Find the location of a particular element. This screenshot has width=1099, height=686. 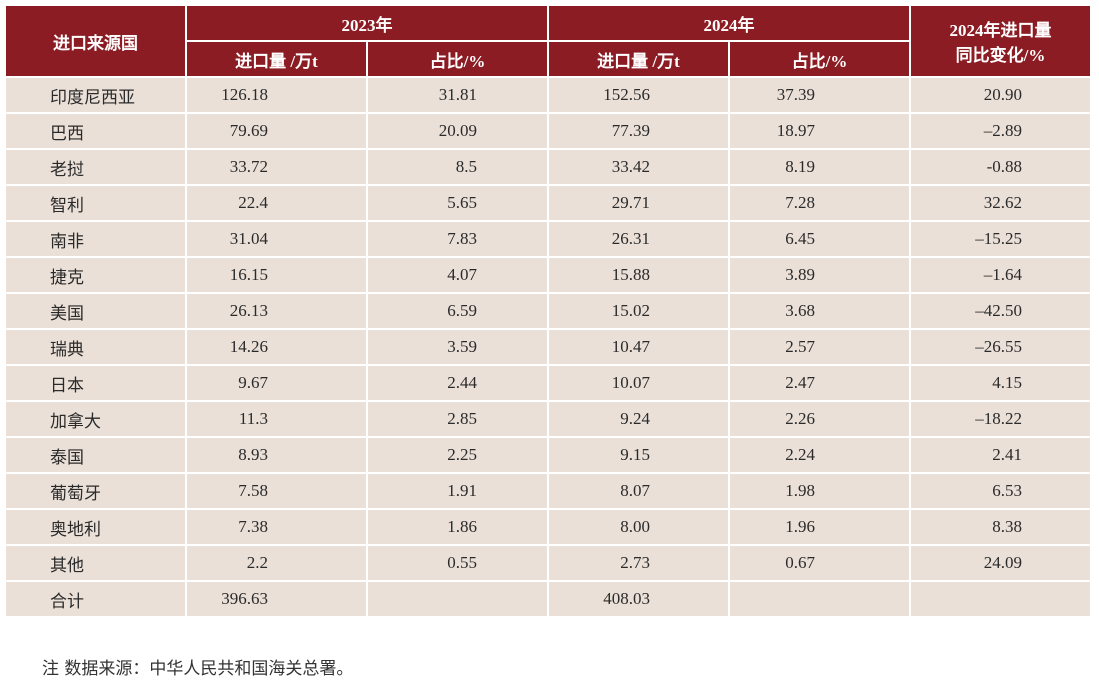

share-2024-cell: 2.26 is located at coordinates (819, 419).